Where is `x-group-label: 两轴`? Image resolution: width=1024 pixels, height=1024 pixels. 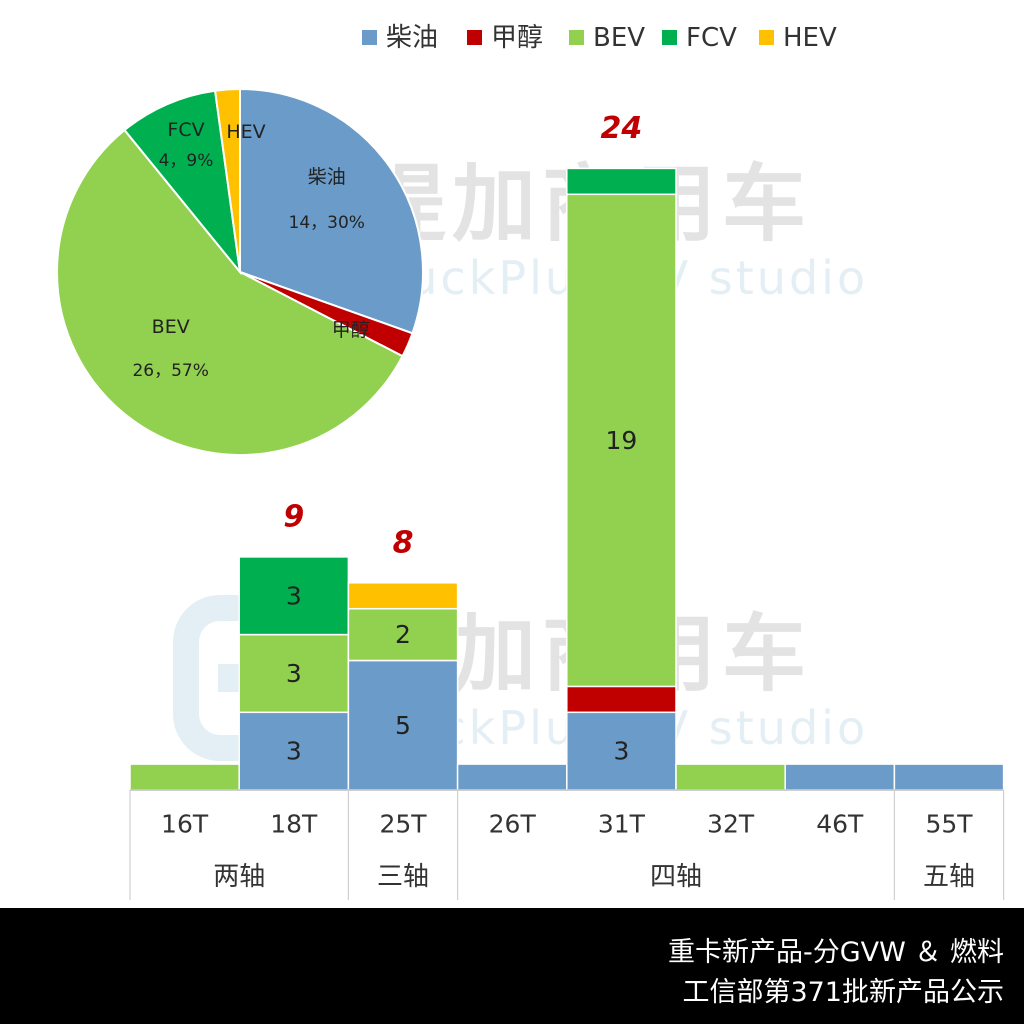 x-group-label: 两轴 is located at coordinates (239, 877).